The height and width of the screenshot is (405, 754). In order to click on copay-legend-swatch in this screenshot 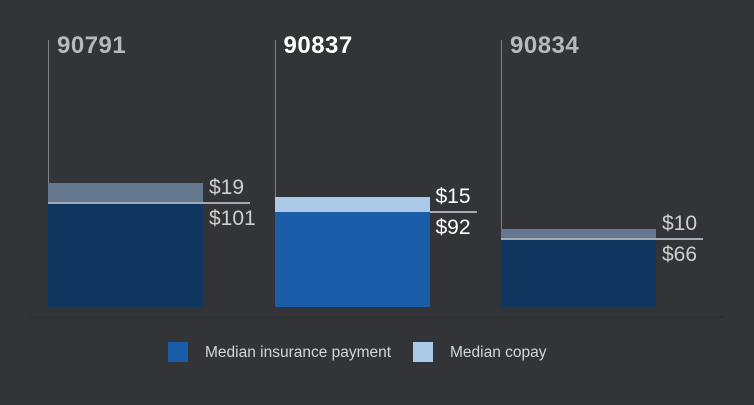, I will do `click(423, 352)`.